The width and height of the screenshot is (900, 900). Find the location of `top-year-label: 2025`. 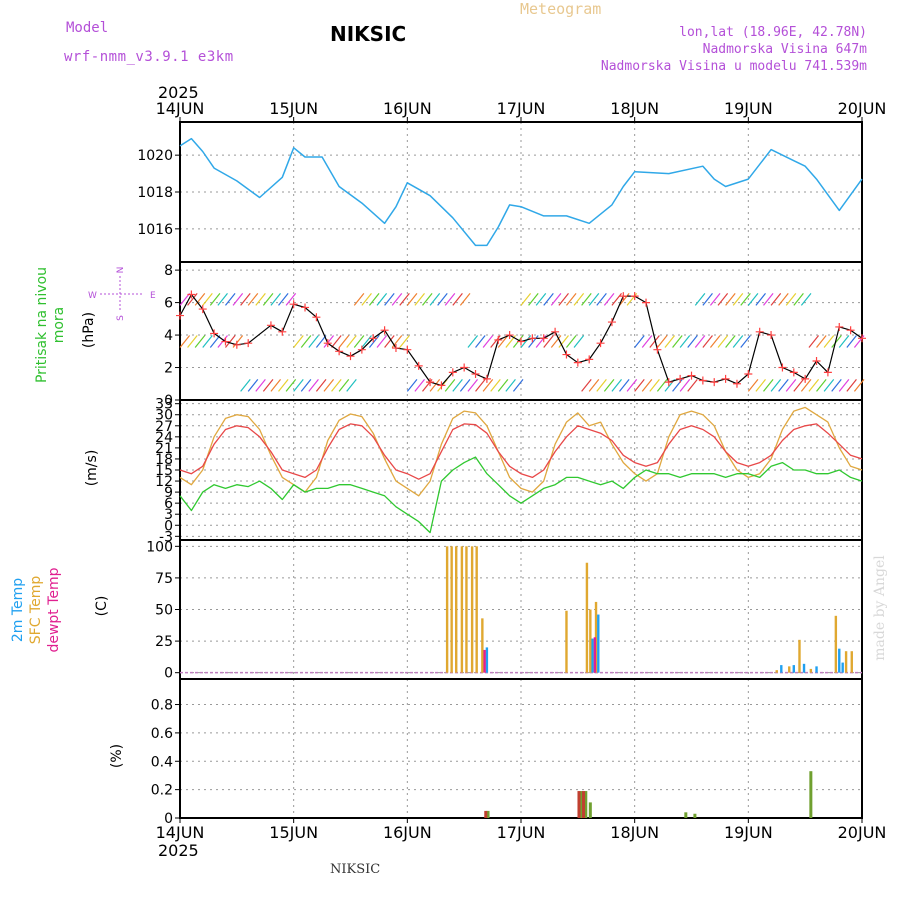

top-year-label: 2025 is located at coordinates (178, 92).